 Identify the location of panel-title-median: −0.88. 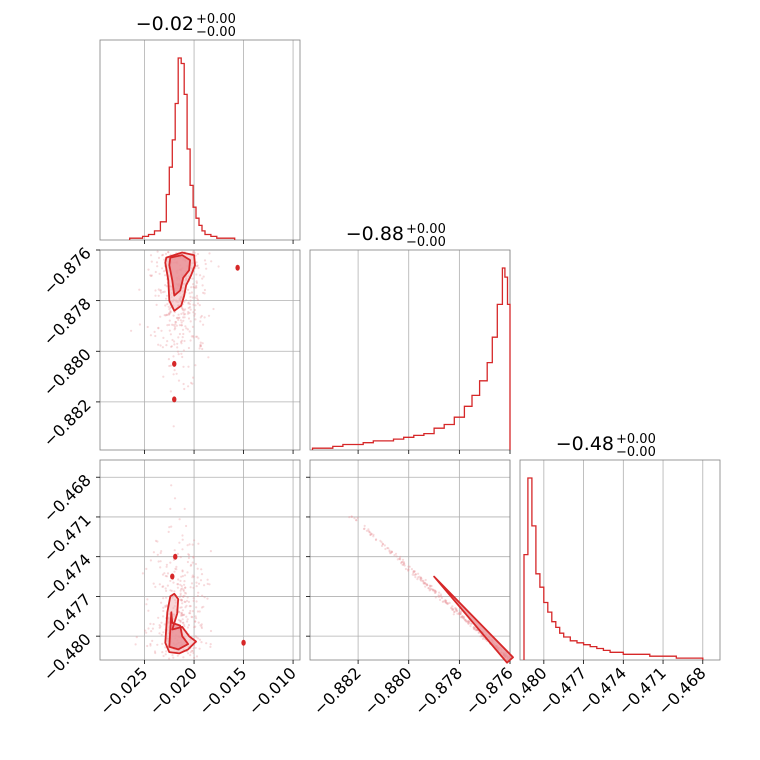
(375, 234).